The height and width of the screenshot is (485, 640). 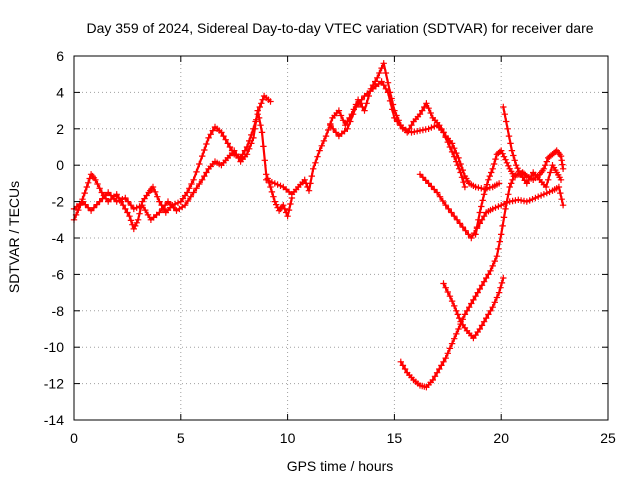 I want to click on y-tick-label: -12, so click(x=54, y=384).